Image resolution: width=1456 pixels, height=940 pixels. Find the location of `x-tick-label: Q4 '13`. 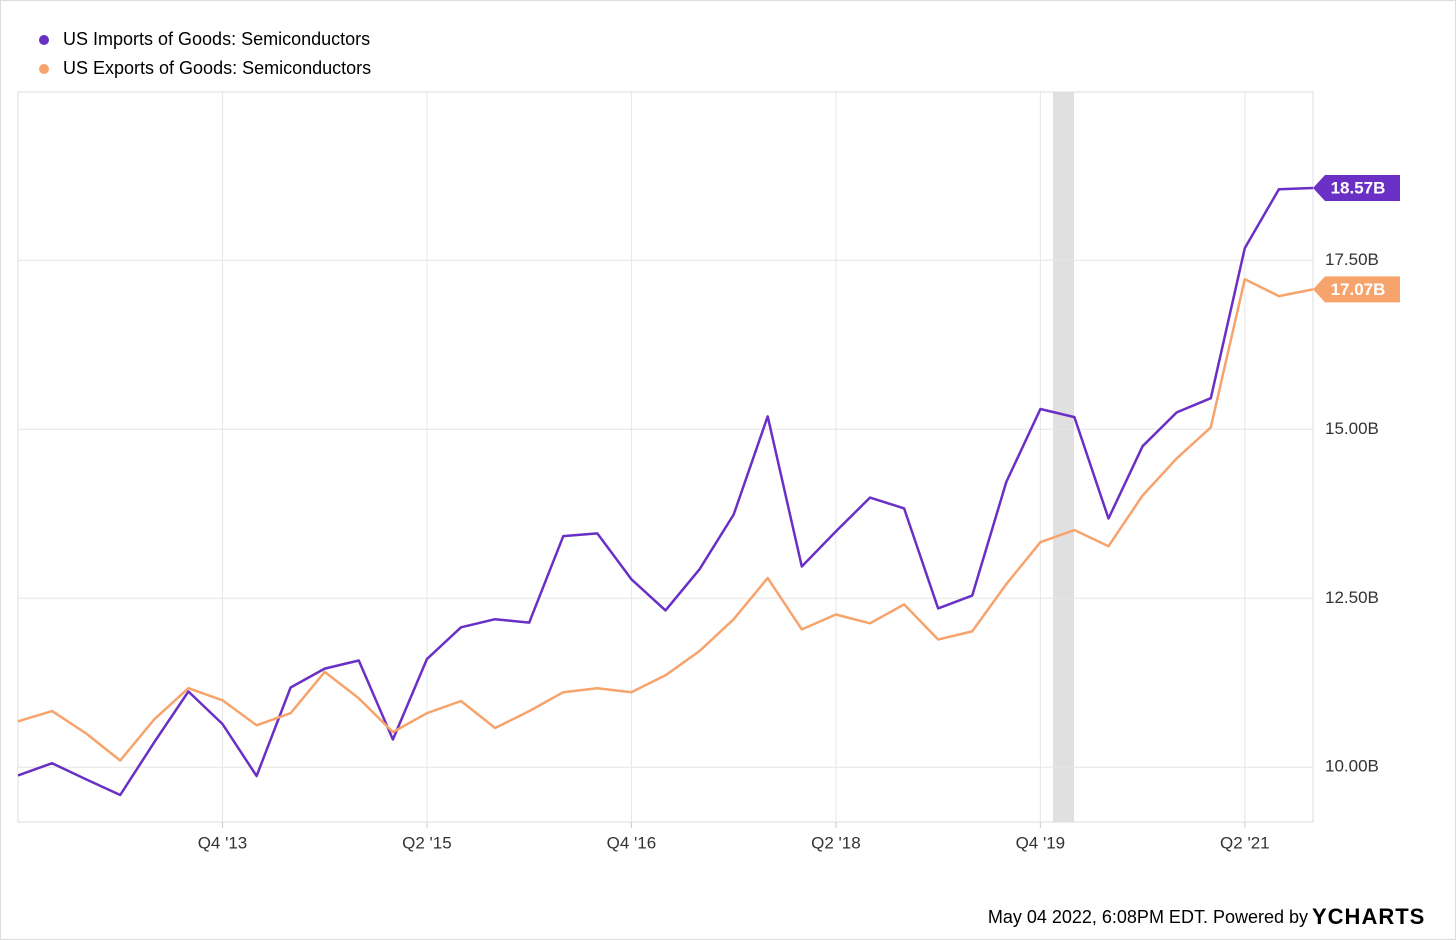

x-tick-label: Q4 '13 is located at coordinates (223, 842).